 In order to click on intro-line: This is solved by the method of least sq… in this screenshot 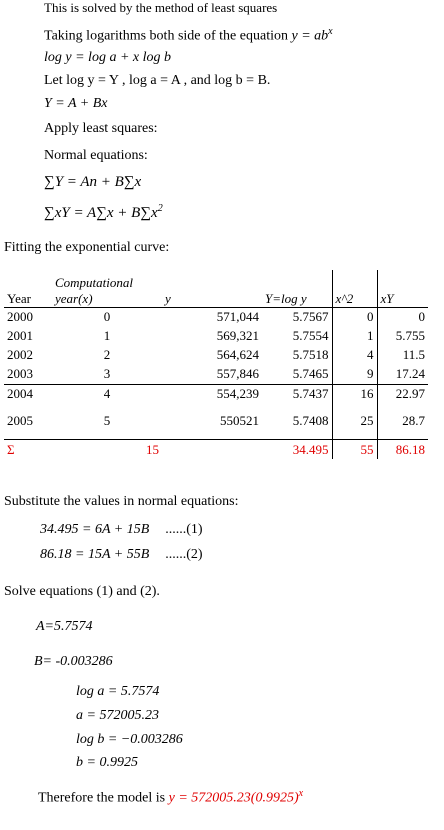, I will do `click(161, 7)`.